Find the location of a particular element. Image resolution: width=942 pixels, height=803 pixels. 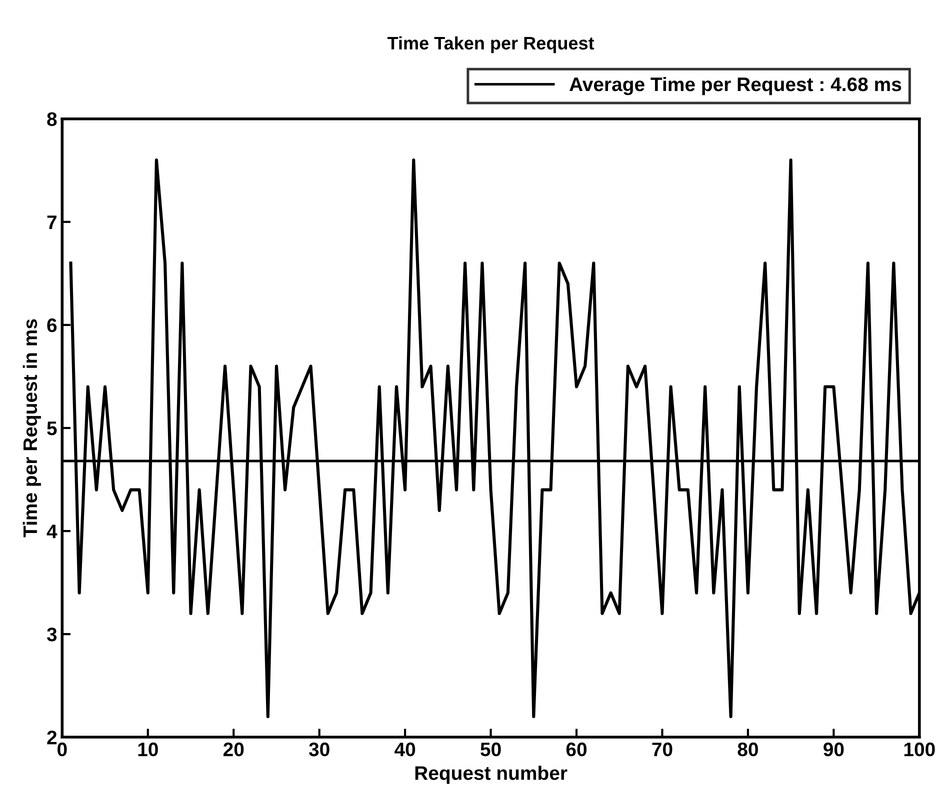

x-tick-label: 50 is located at coordinates (490, 749).